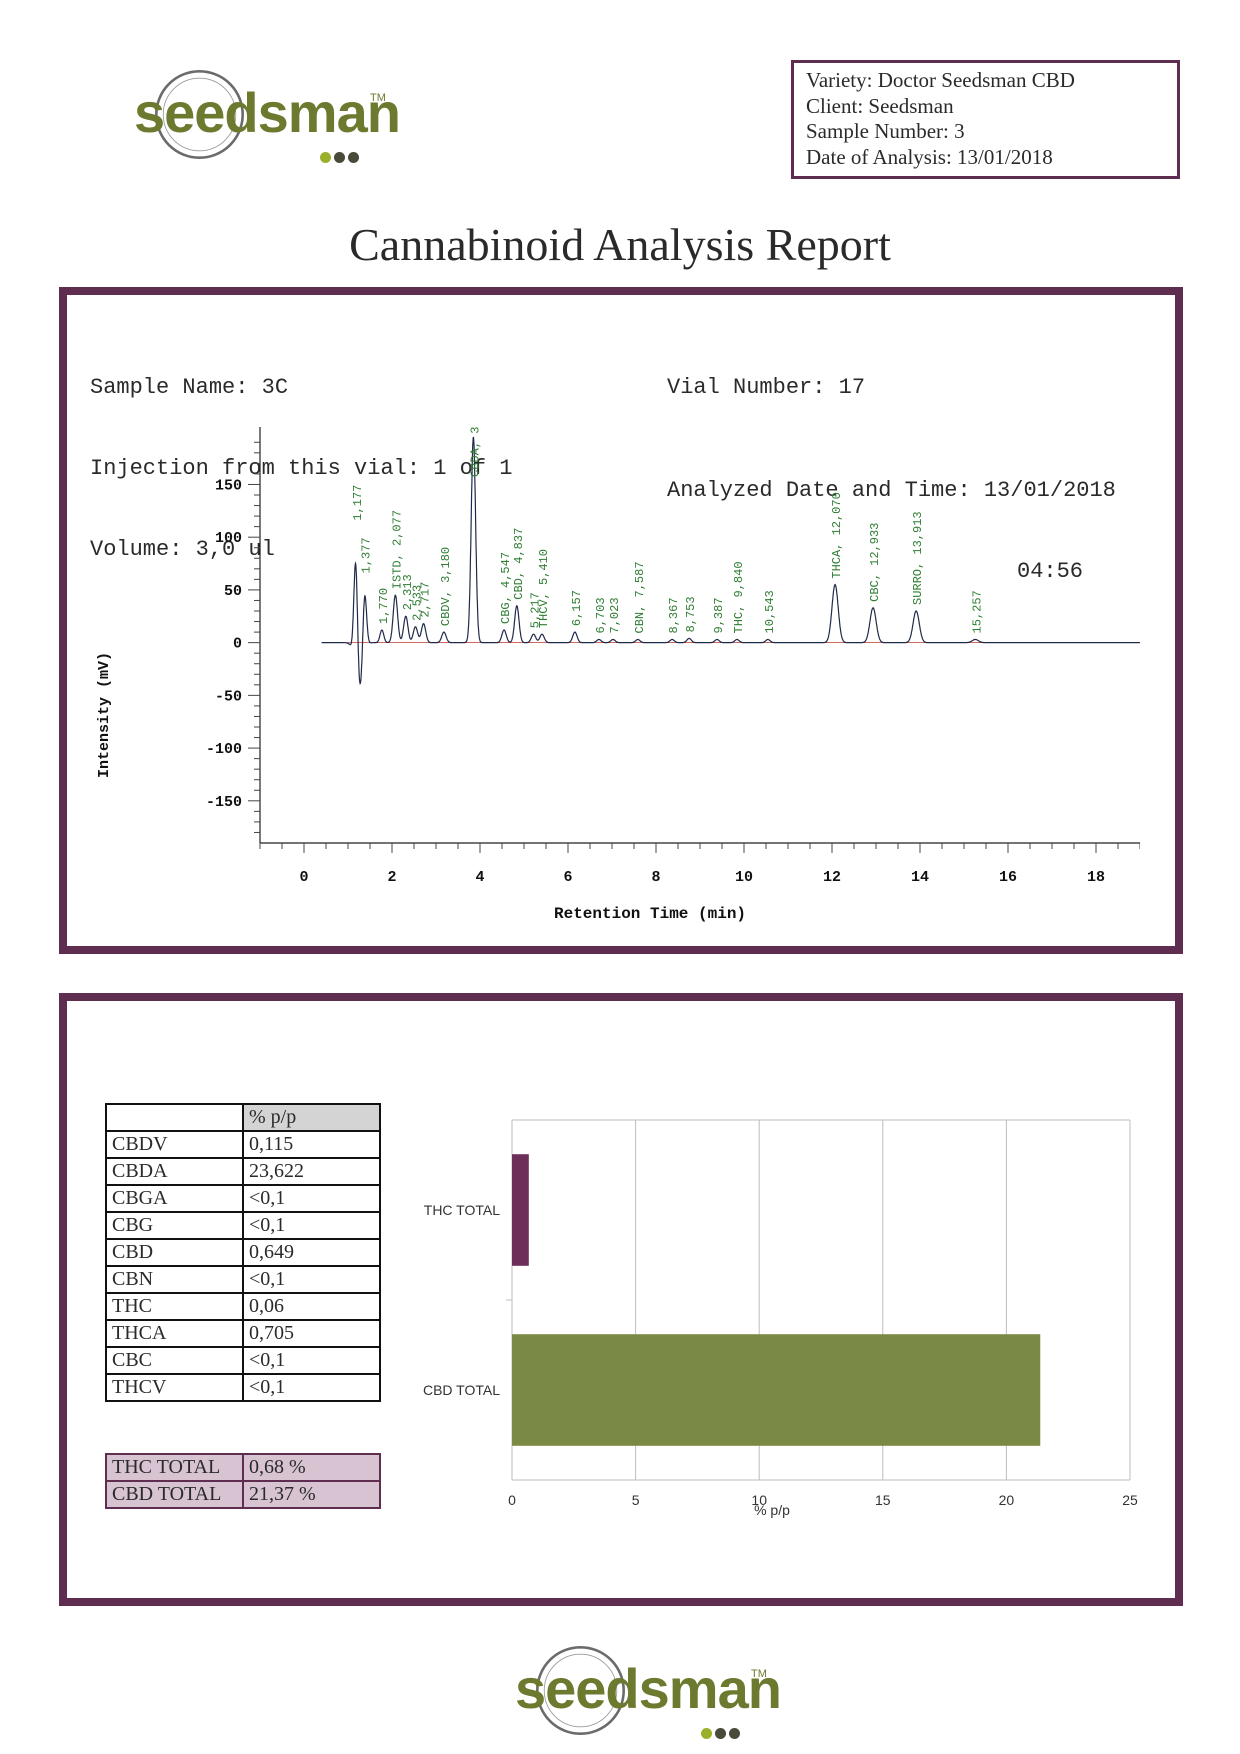  What do you see at coordinates (408, 592) in the screenshot?
I see `peak-label: 2,313` at bounding box center [408, 592].